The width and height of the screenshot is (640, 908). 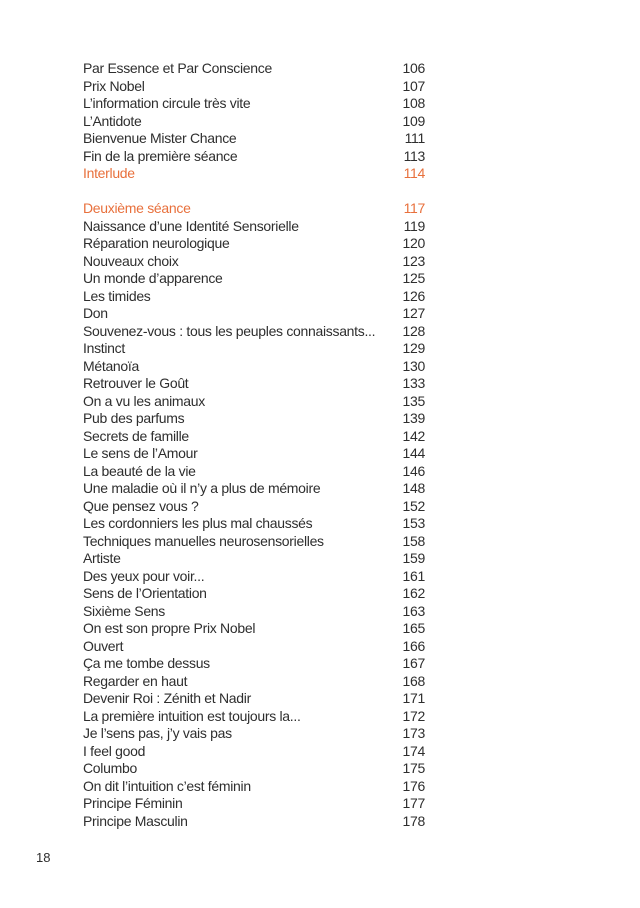 What do you see at coordinates (414, 593) in the screenshot?
I see `toc-entry-page: 162` at bounding box center [414, 593].